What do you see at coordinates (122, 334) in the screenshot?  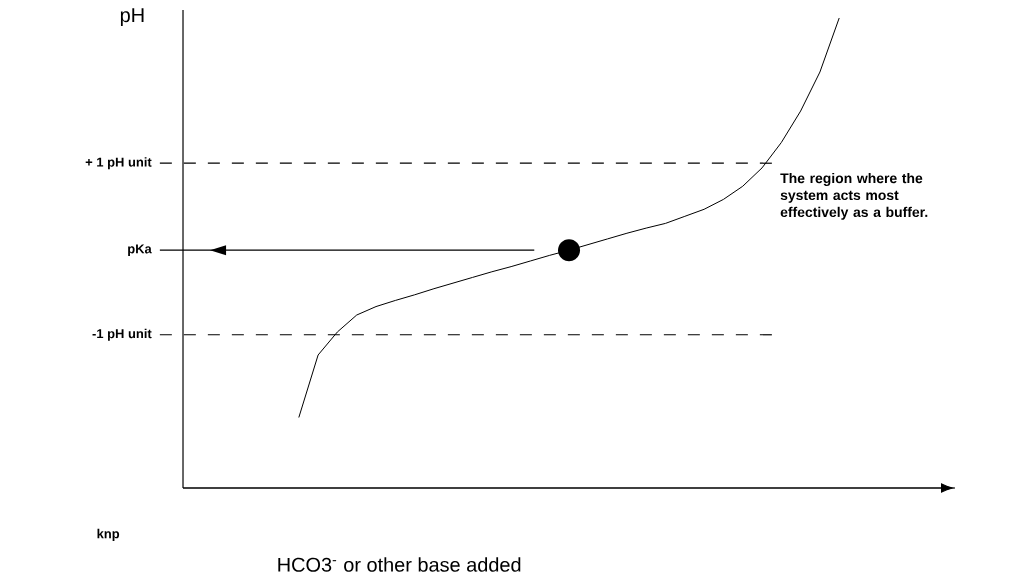 I see `ref-line-label: -1 pH unit` at bounding box center [122, 334].